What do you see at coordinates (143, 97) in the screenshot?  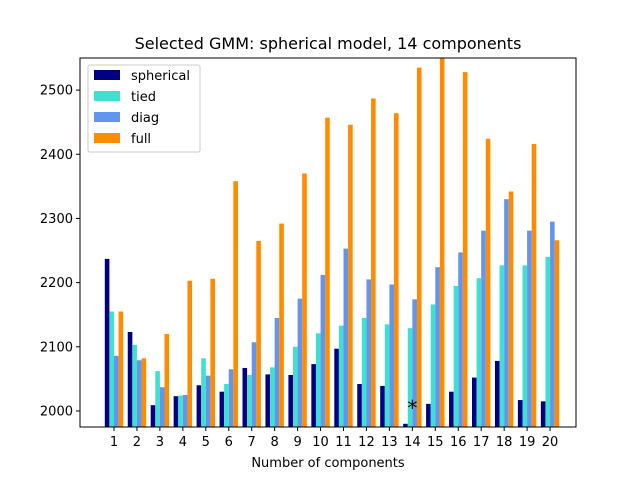 I see `legend-label-tied: tied` at bounding box center [143, 97].